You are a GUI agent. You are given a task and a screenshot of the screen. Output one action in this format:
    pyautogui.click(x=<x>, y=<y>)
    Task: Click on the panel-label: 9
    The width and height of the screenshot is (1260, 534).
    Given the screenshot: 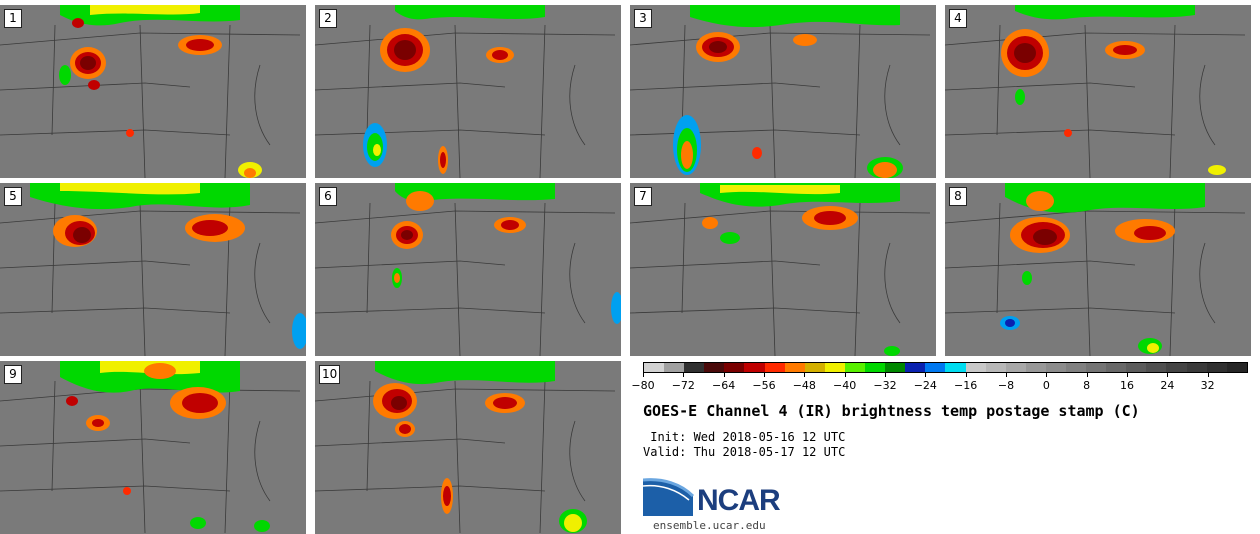 What is the action you would take?
    pyautogui.click(x=13, y=374)
    